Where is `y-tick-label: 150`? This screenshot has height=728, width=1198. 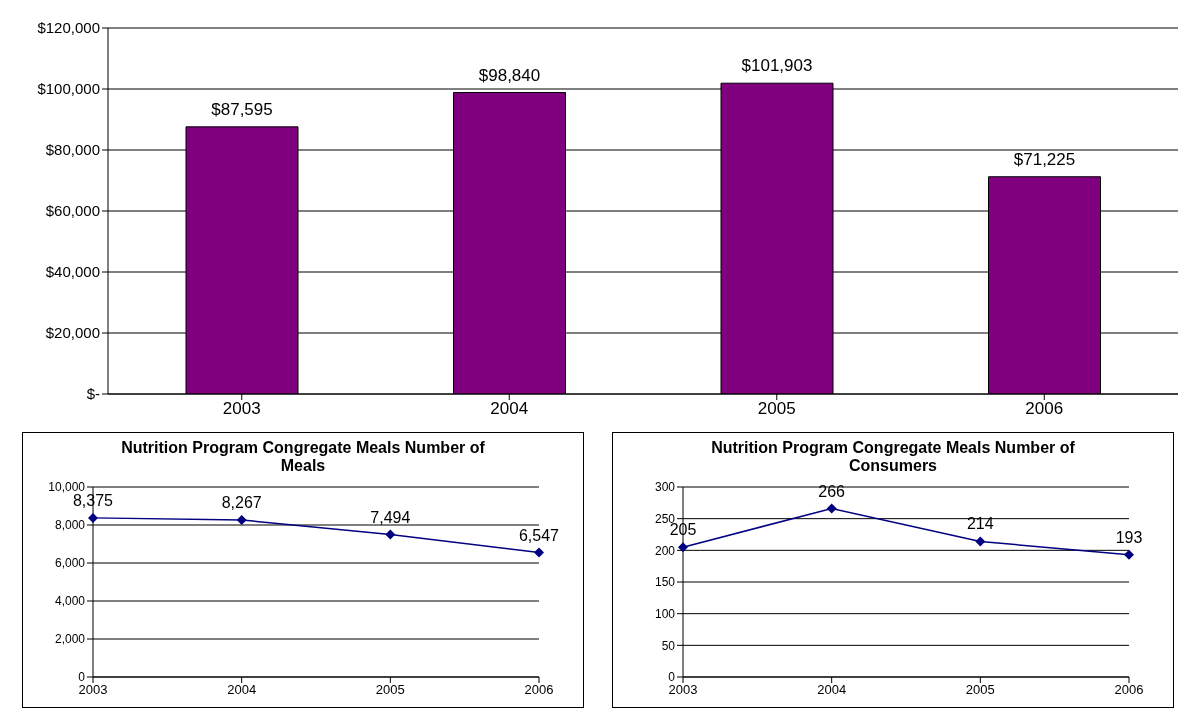
y-tick-label: 150 is located at coordinates (665, 582).